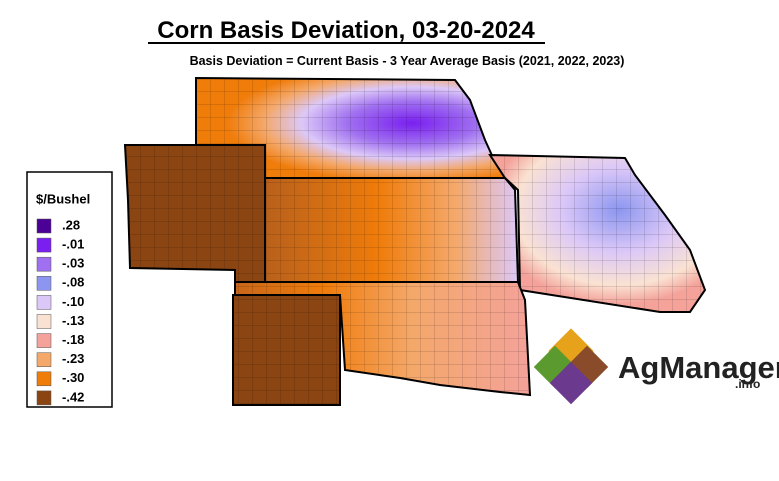  What do you see at coordinates (73, 396) in the screenshot?
I see `legend-label: -.42` at bounding box center [73, 396].